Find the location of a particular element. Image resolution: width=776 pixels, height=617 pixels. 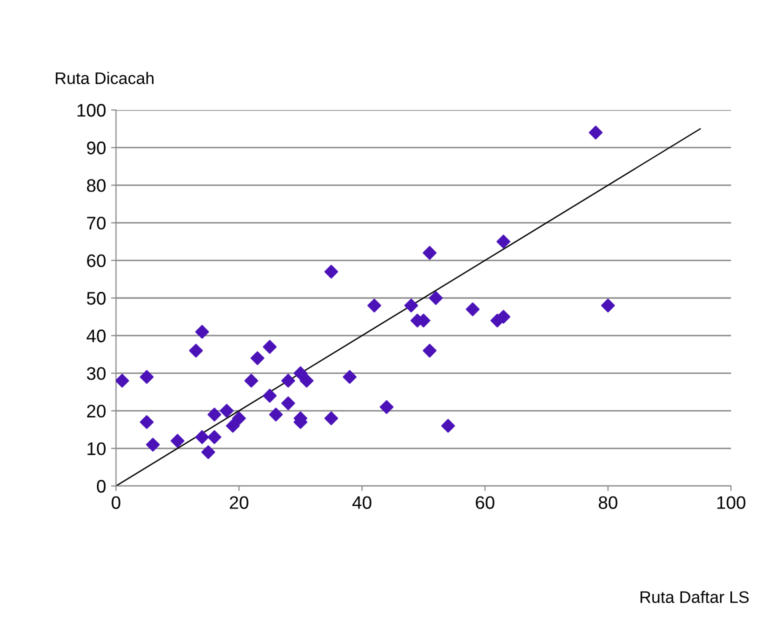

y-tick-label: 30 is located at coordinates (96, 373).